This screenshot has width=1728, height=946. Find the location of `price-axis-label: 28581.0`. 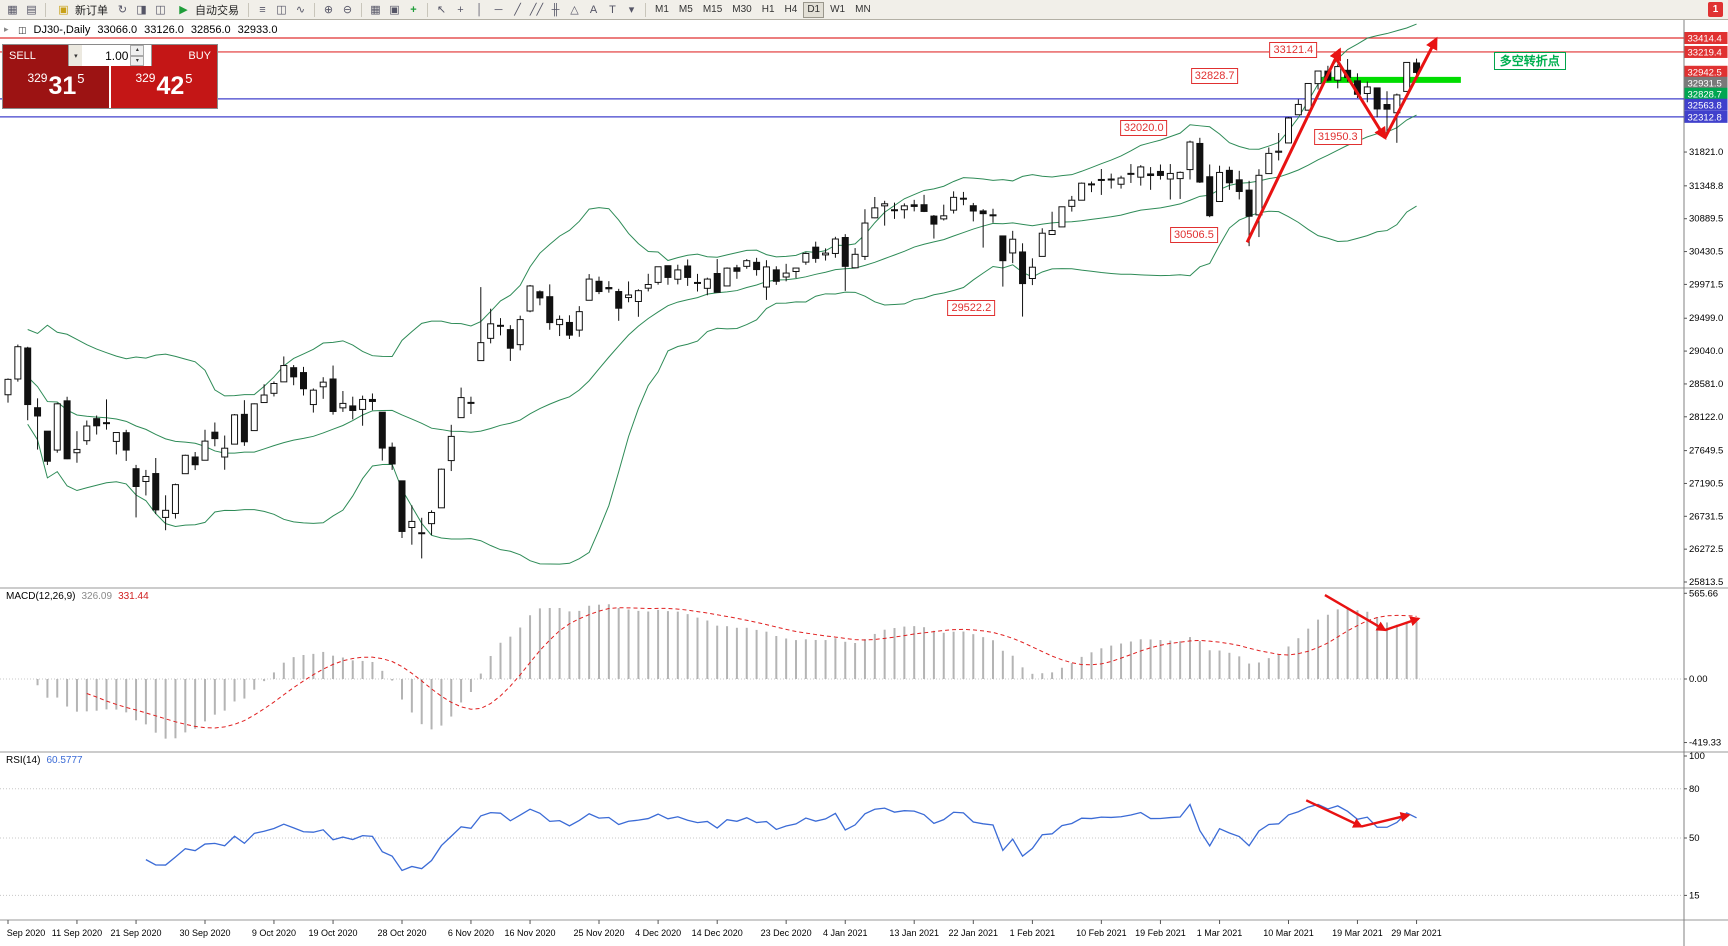

price-axis-label: 28581.0 is located at coordinates (1706, 384).